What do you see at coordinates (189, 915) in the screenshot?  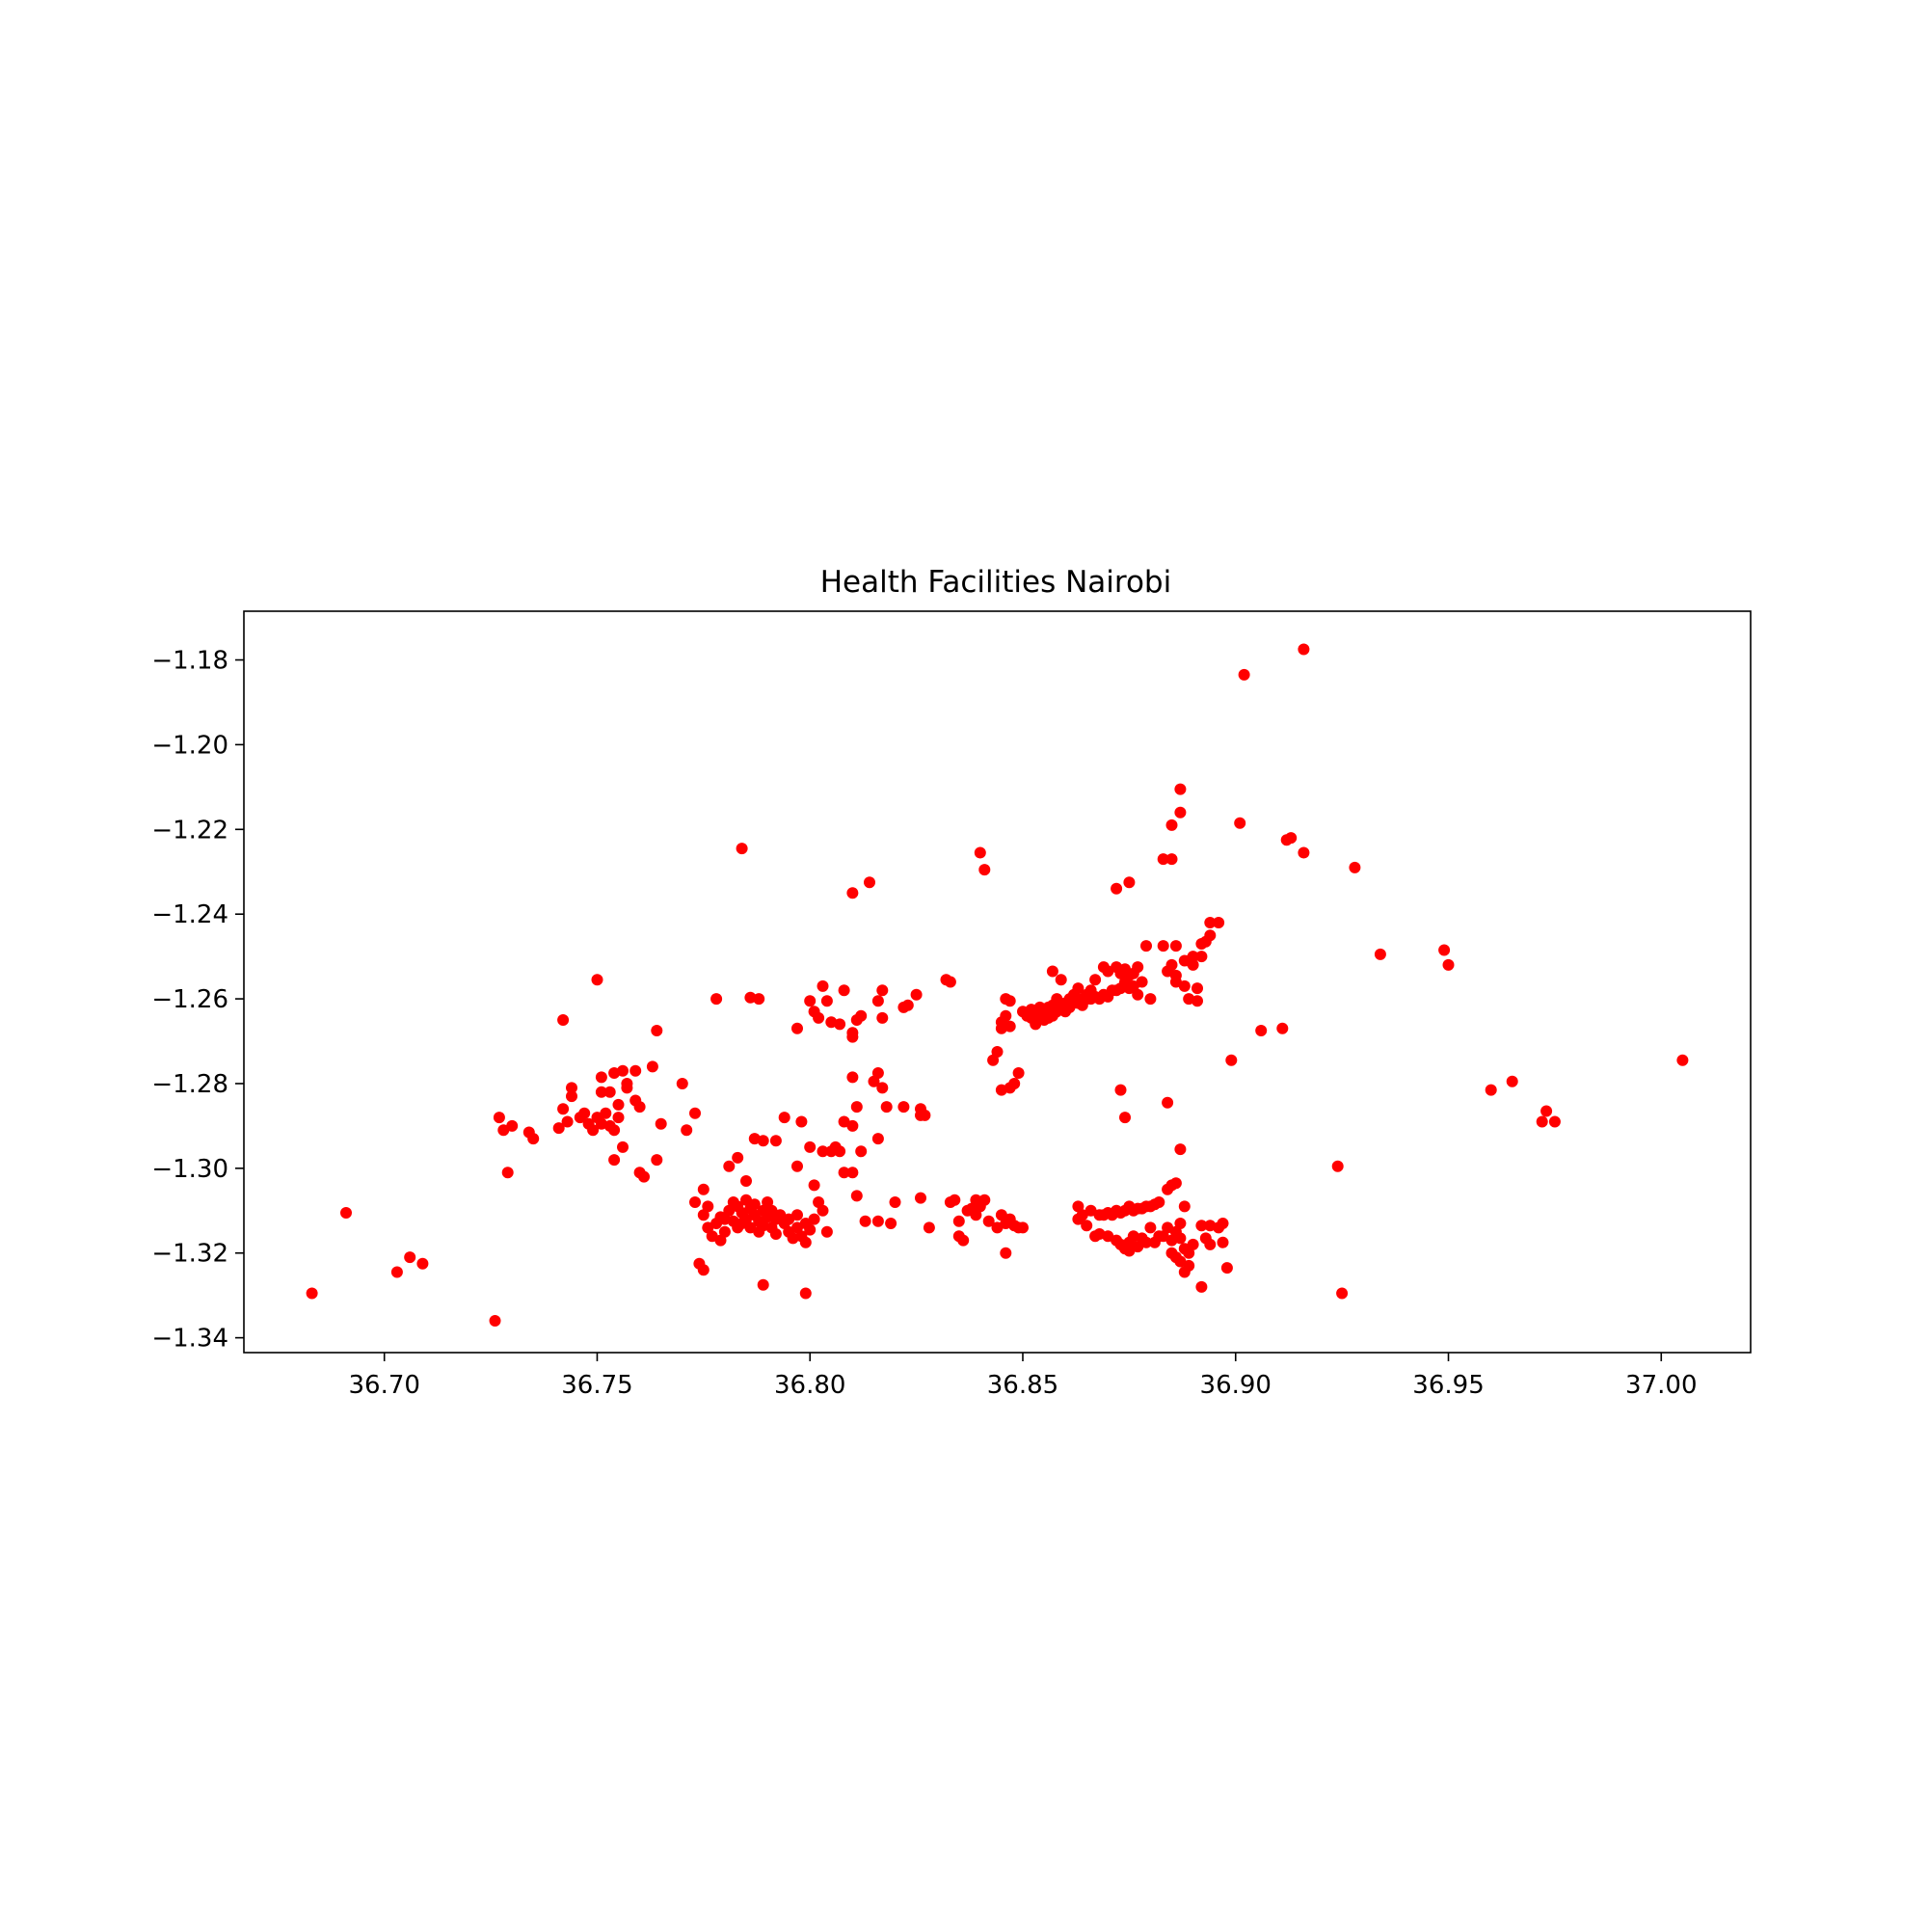 I see `y-tick-label: −1.24` at bounding box center [189, 915].